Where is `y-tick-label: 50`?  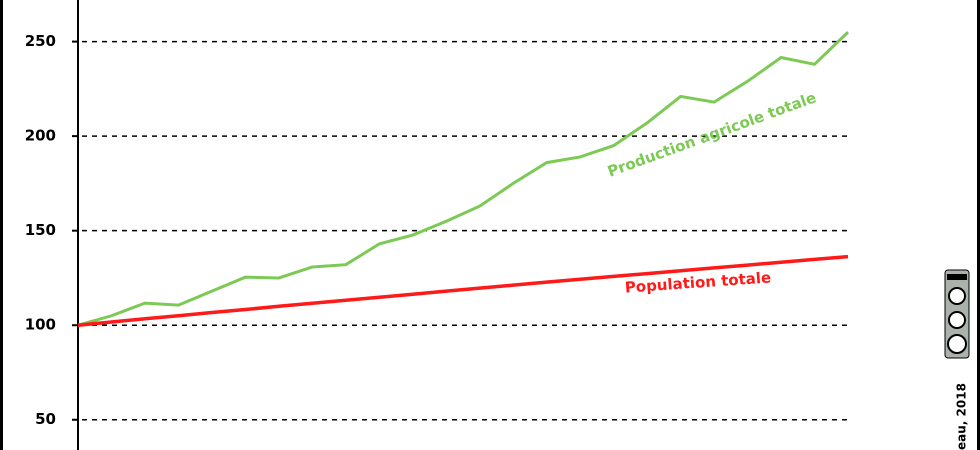 y-tick-label: 50 is located at coordinates (45, 419).